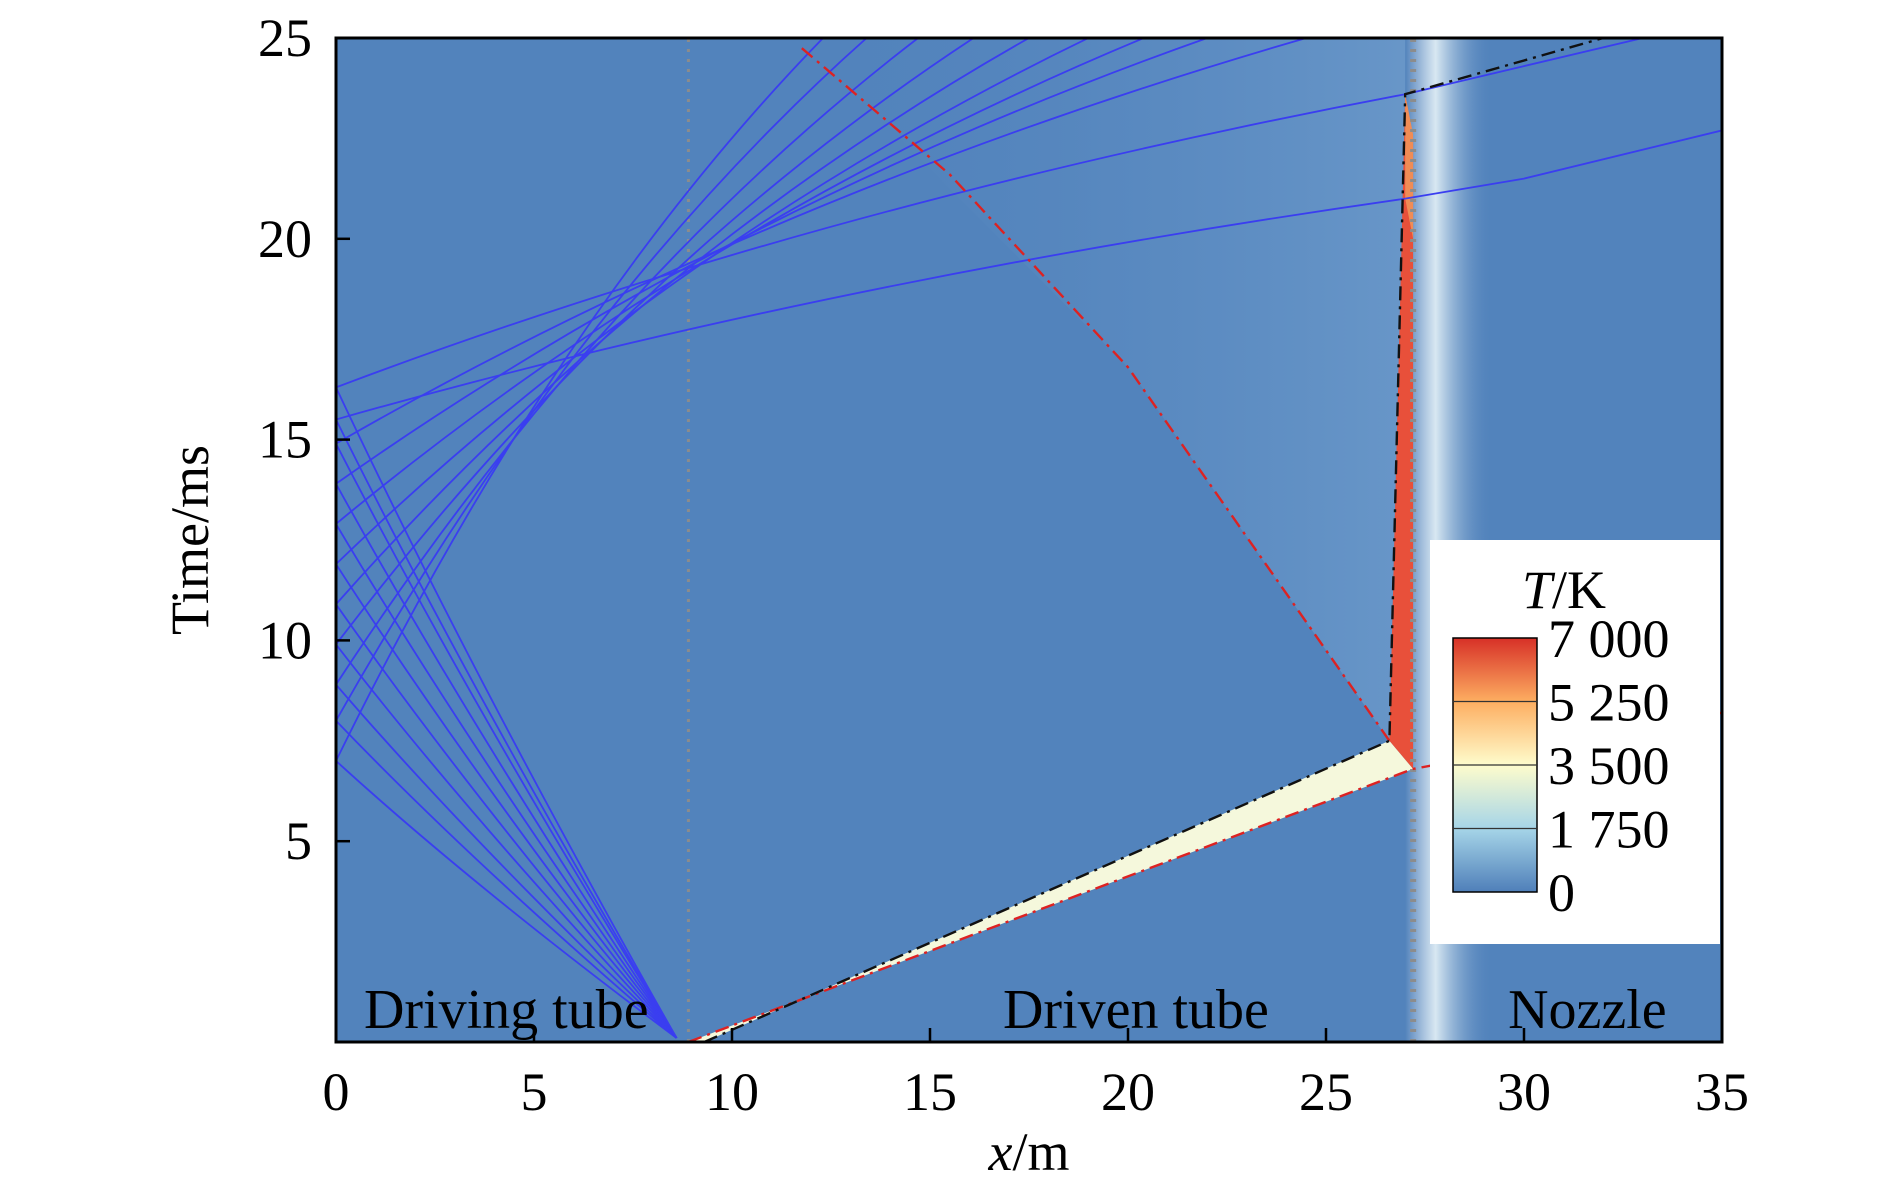  I want to click on region-labels: Driving tube Driven tube Nozzle, so click(1015, 1010).